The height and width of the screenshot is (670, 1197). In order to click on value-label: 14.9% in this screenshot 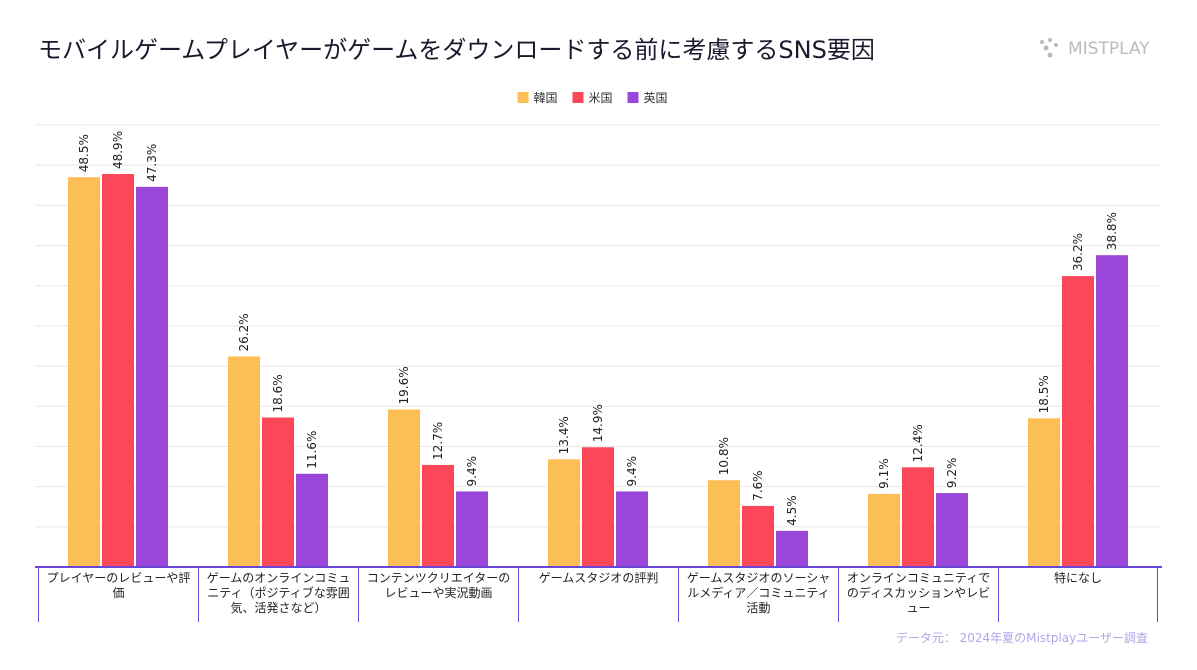, I will do `click(598, 423)`.